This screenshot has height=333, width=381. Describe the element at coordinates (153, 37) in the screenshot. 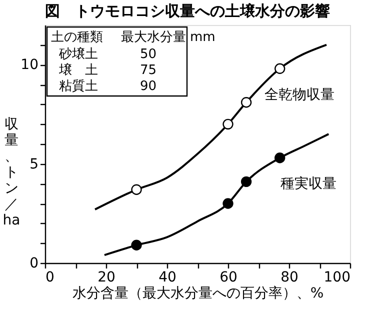

I see `annotation: 最大水分量` at that location.